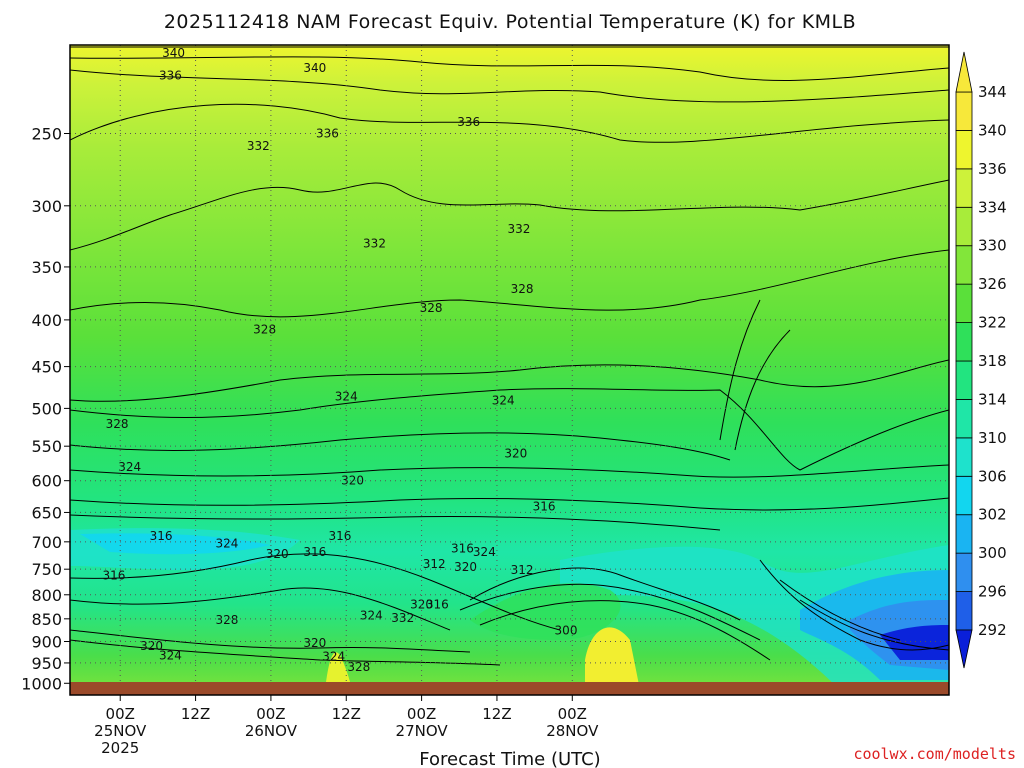 The width and height of the screenshot is (1024, 768). I want to click on colorbar-label: 292, so click(992, 630).